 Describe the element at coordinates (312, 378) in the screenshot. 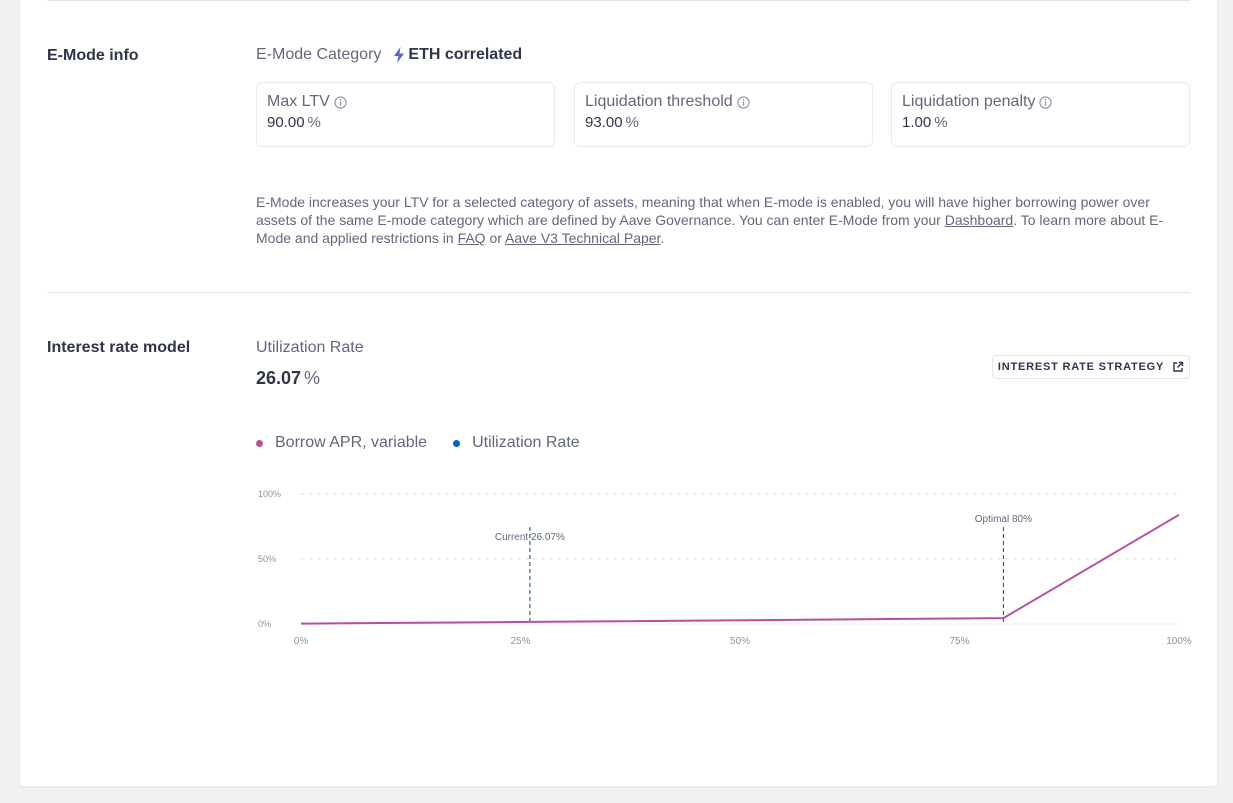

I see `utilization-rate-unit: %` at that location.